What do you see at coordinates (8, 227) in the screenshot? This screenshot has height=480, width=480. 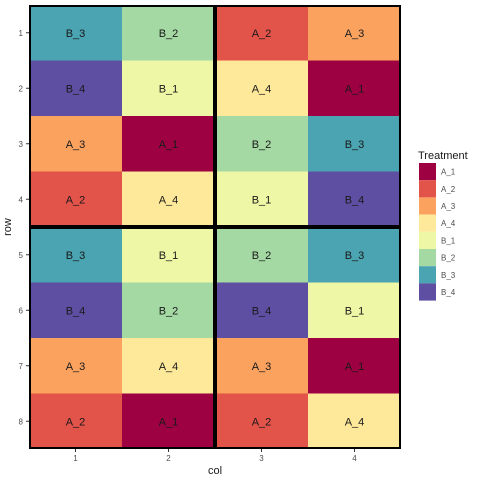 I see `y-axis-title: row` at bounding box center [8, 227].